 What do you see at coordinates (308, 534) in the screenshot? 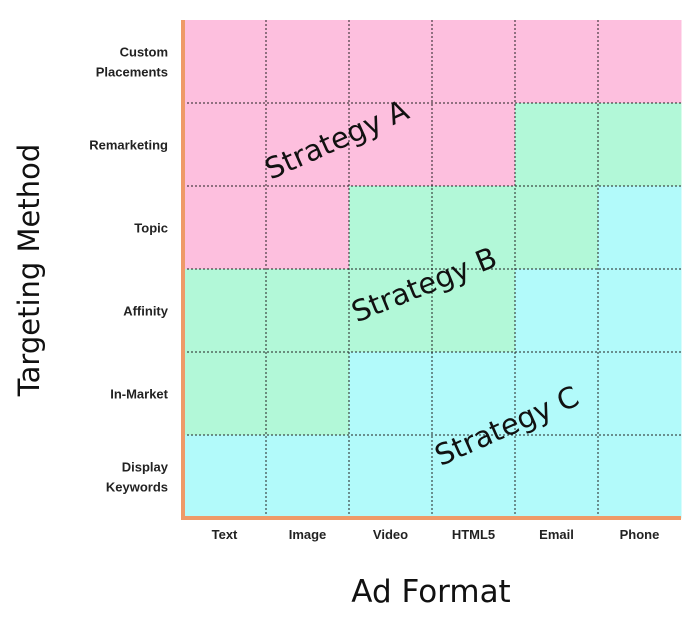
I see `column-label-image: Image` at bounding box center [308, 534].